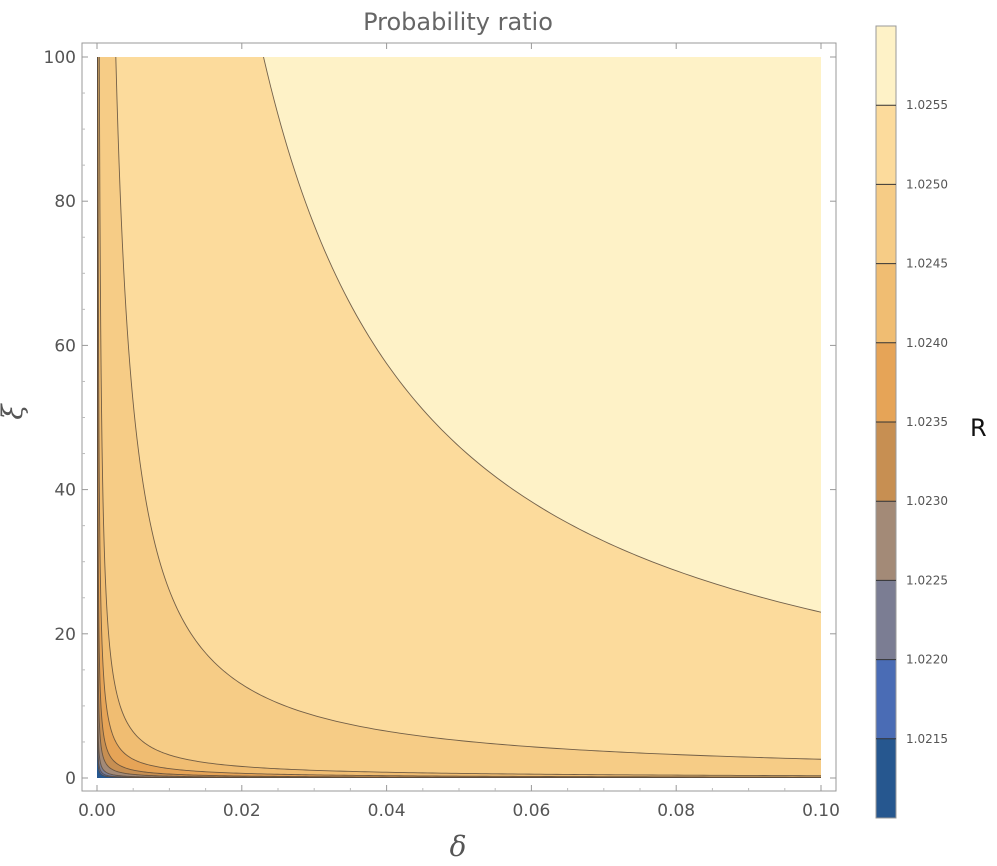  Describe the element at coordinates (676, 811) in the screenshot. I see `x-tick-label: 0.08` at that location.